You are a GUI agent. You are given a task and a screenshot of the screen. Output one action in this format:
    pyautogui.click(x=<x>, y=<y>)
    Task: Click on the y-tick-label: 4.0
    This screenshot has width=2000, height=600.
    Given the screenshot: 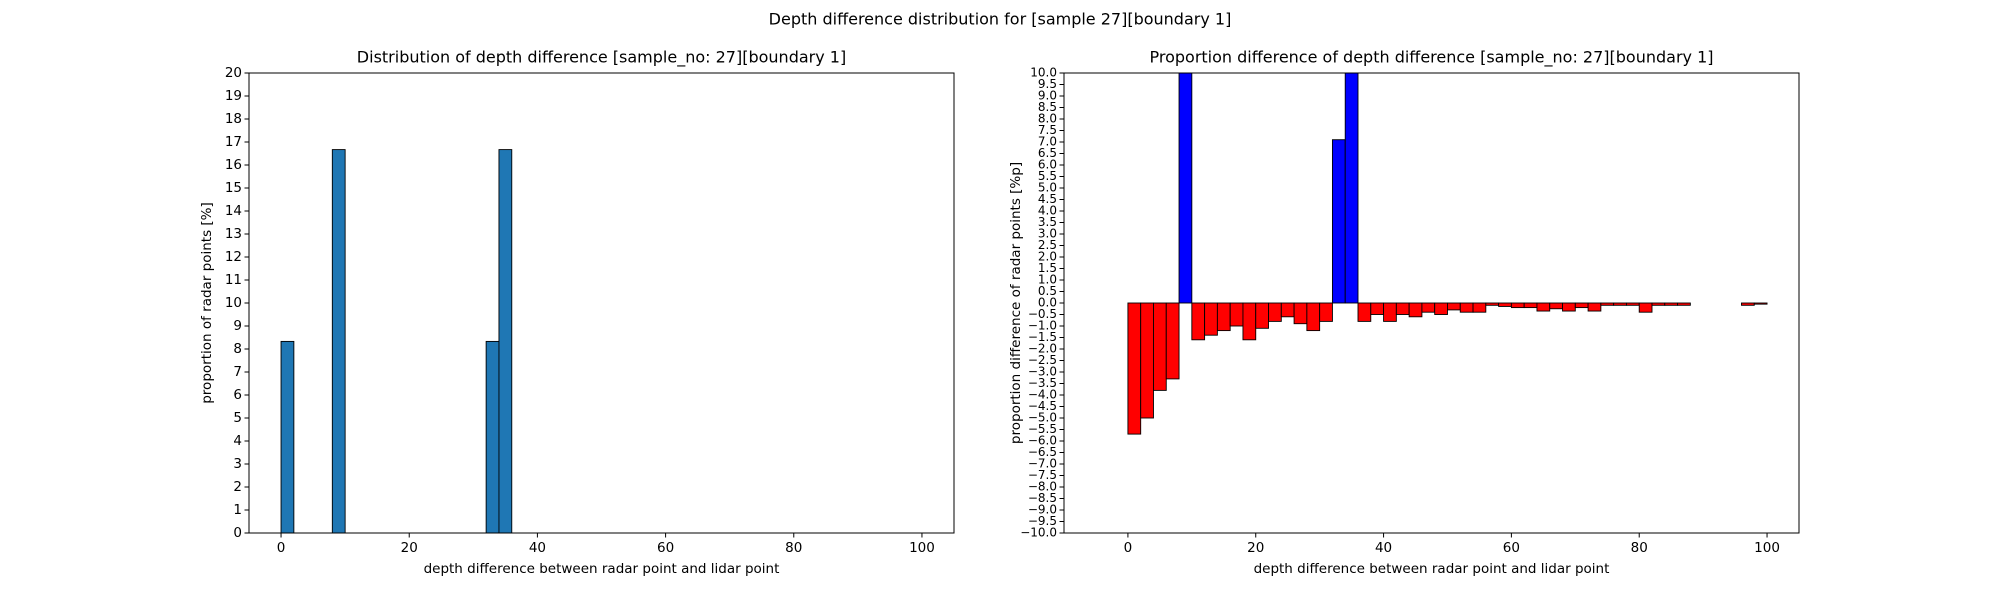 What is the action you would take?
    pyautogui.click(x=1047, y=211)
    